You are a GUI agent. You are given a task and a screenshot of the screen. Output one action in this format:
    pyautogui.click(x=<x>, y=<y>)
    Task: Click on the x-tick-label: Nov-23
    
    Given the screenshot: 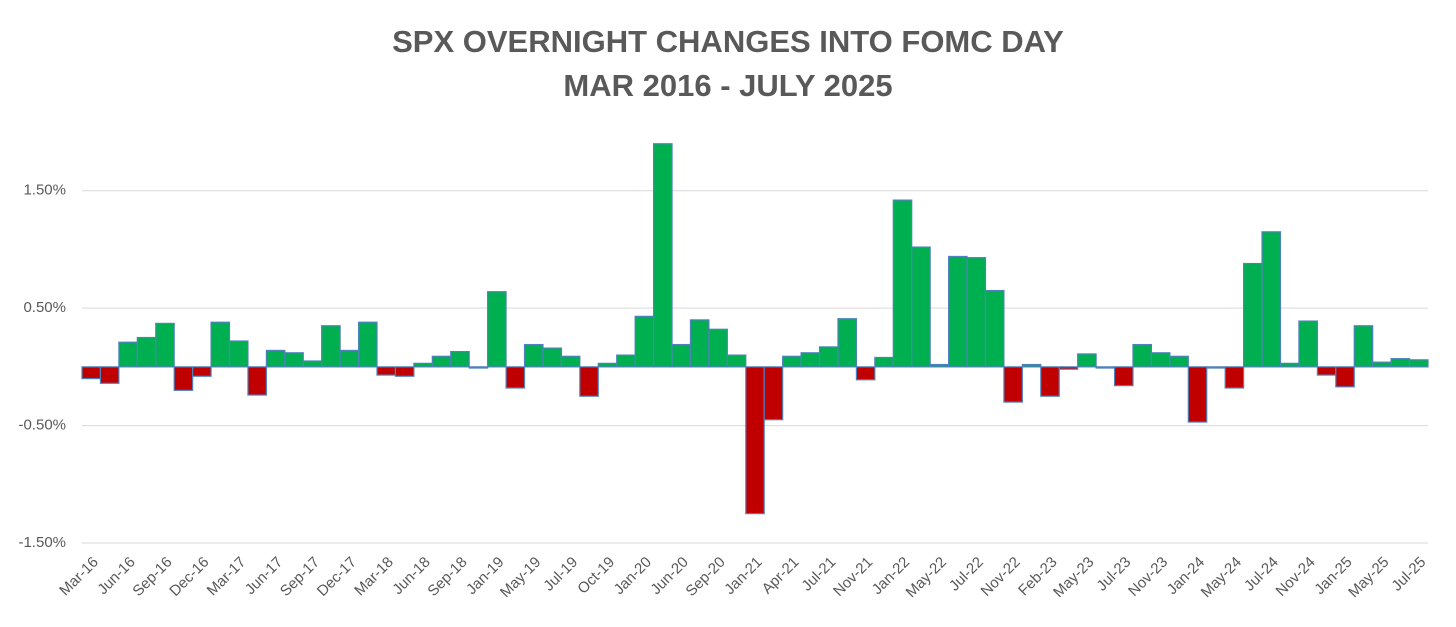 What is the action you would take?
    pyautogui.click(x=1148, y=577)
    